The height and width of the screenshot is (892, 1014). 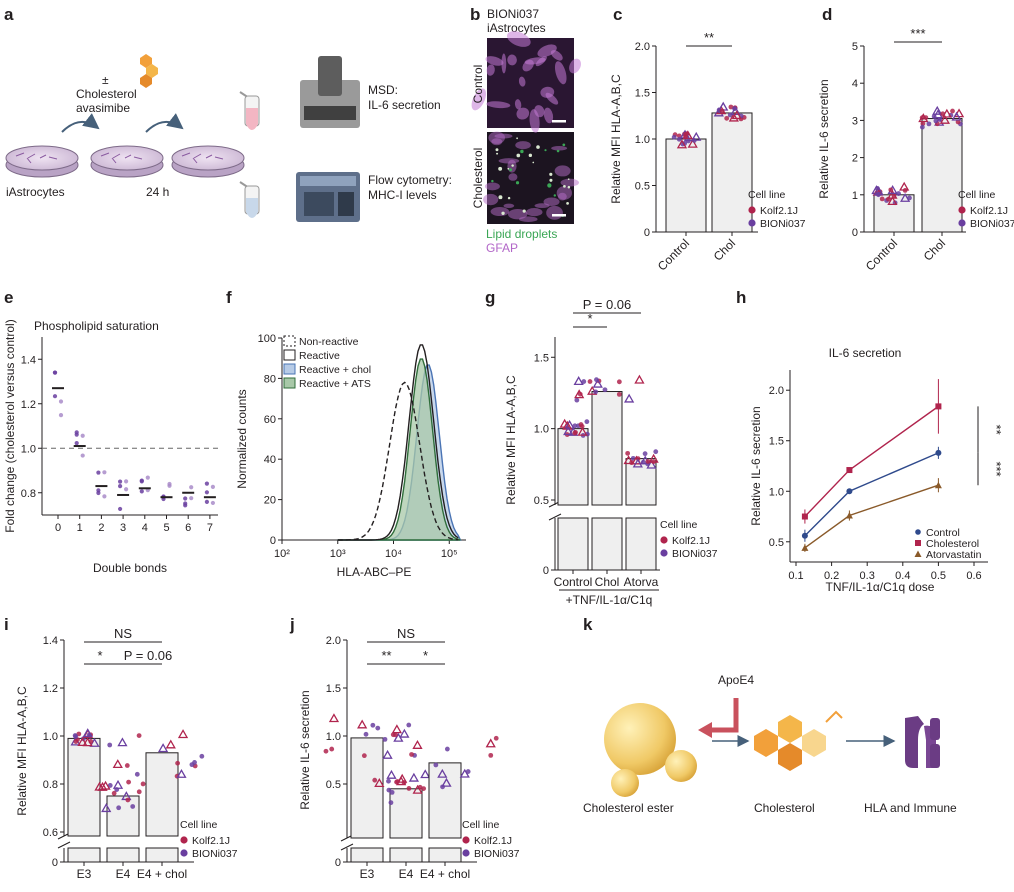 What do you see at coordinates (795, 576) in the screenshot?
I see `x-tick-label: 0.1` at bounding box center [795, 576].